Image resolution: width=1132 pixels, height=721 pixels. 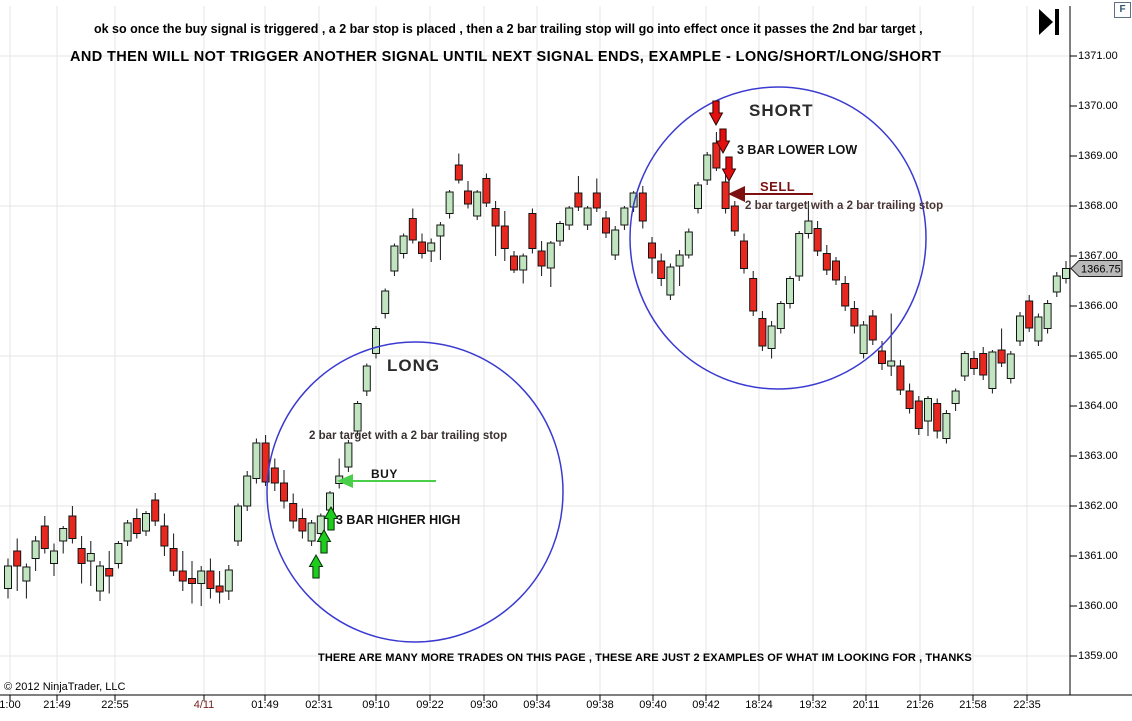 What do you see at coordinates (408, 436) in the screenshot?
I see `long-target-note: 2 bar target with a 2 bar trailing stop` at bounding box center [408, 436].